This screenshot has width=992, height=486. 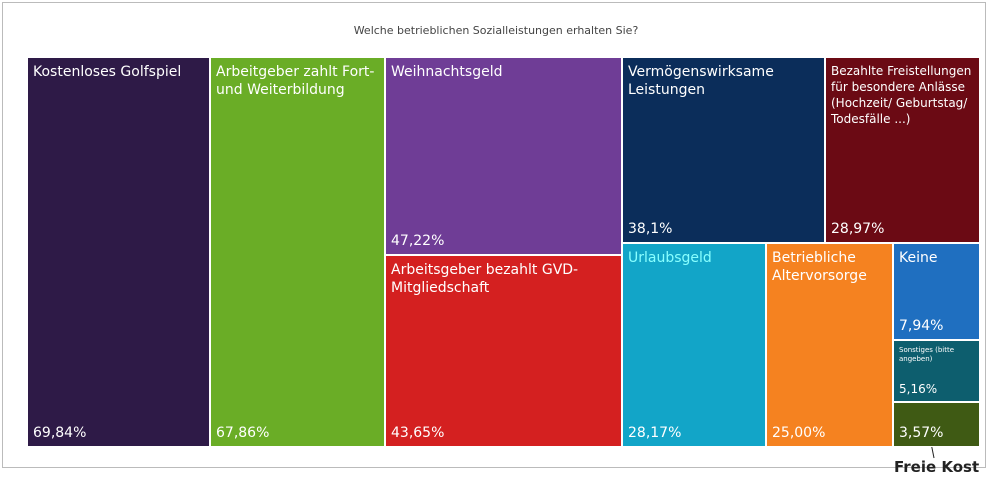 What do you see at coordinates (670, 258) in the screenshot?
I see `cell-label: Urlaubsgeld` at bounding box center [670, 258].